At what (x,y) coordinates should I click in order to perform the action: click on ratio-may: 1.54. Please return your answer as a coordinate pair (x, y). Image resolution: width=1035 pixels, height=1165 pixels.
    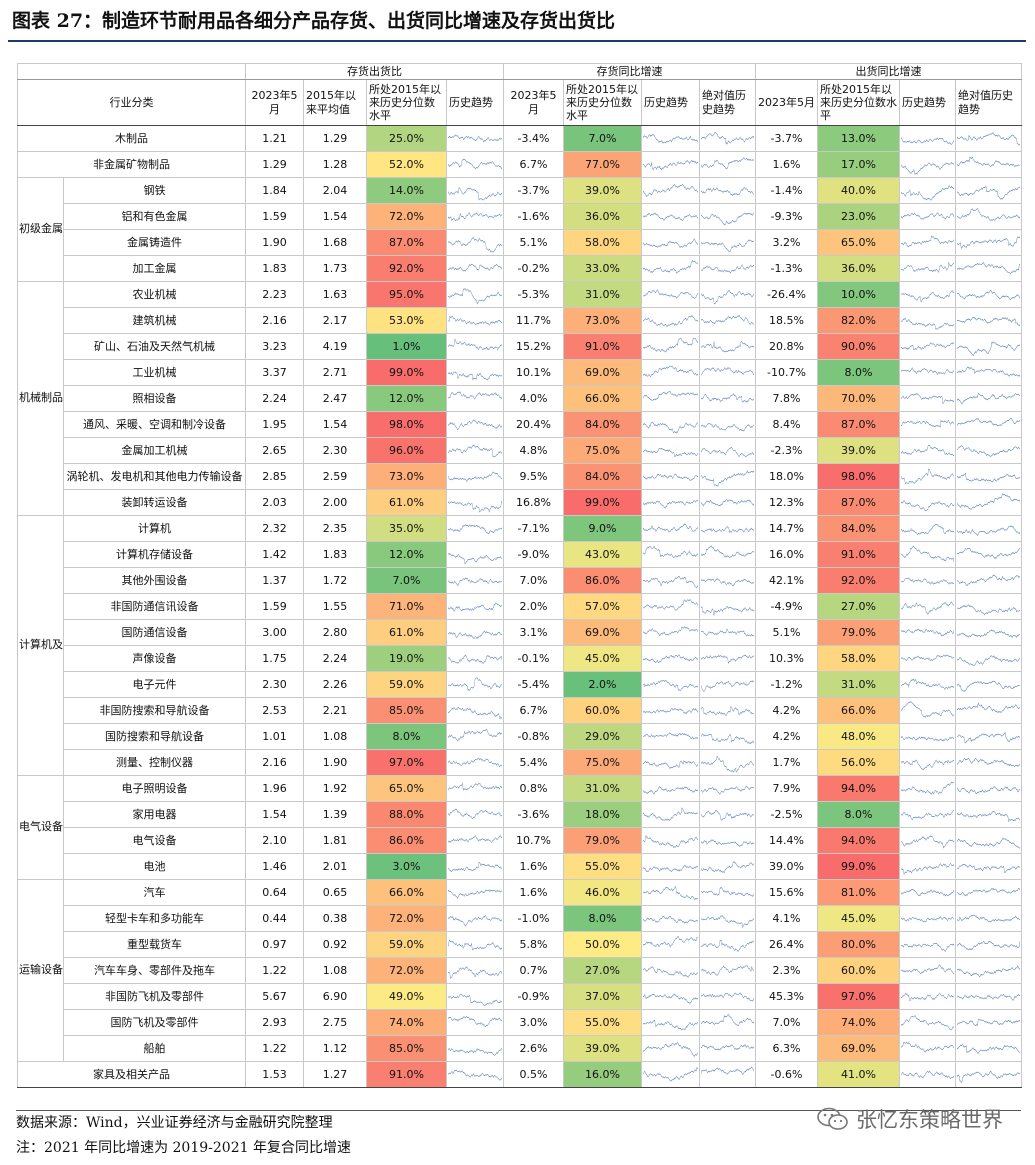
    Looking at the image, I should click on (274, 814).